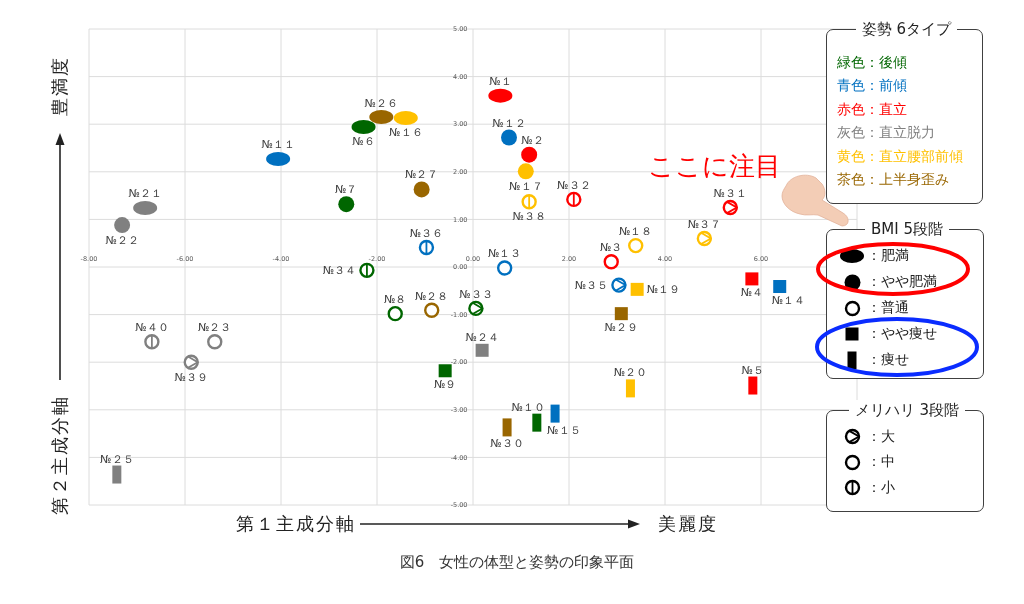  I want to click on annotation: 黄色：直立腰部前傾, so click(900, 156).